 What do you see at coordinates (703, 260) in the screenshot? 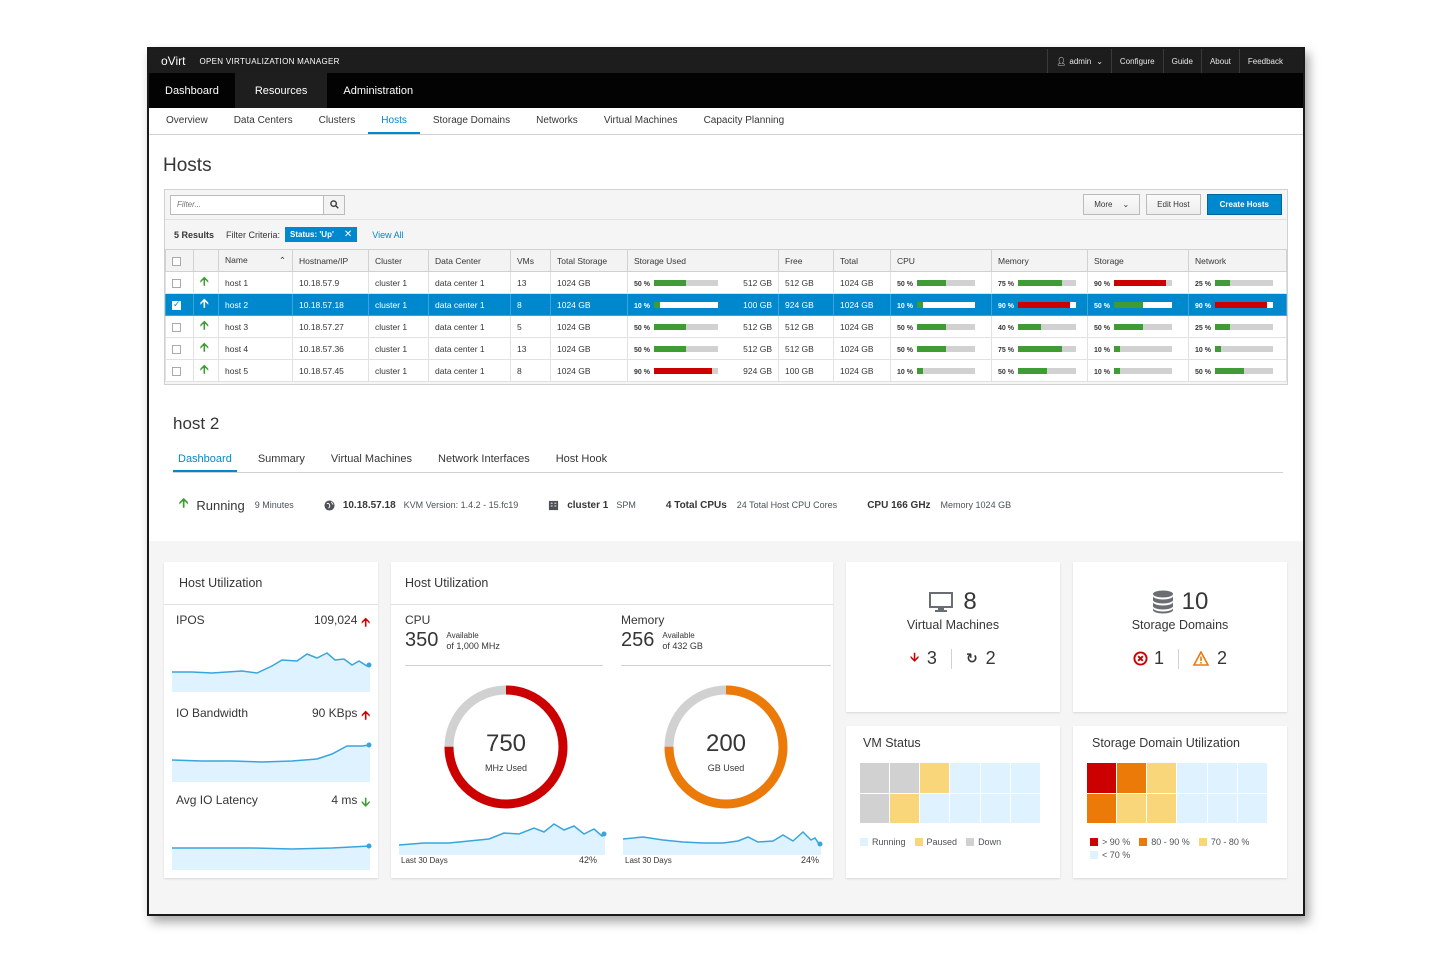
I see `col-storage-used: Storage Used` at bounding box center [703, 260].